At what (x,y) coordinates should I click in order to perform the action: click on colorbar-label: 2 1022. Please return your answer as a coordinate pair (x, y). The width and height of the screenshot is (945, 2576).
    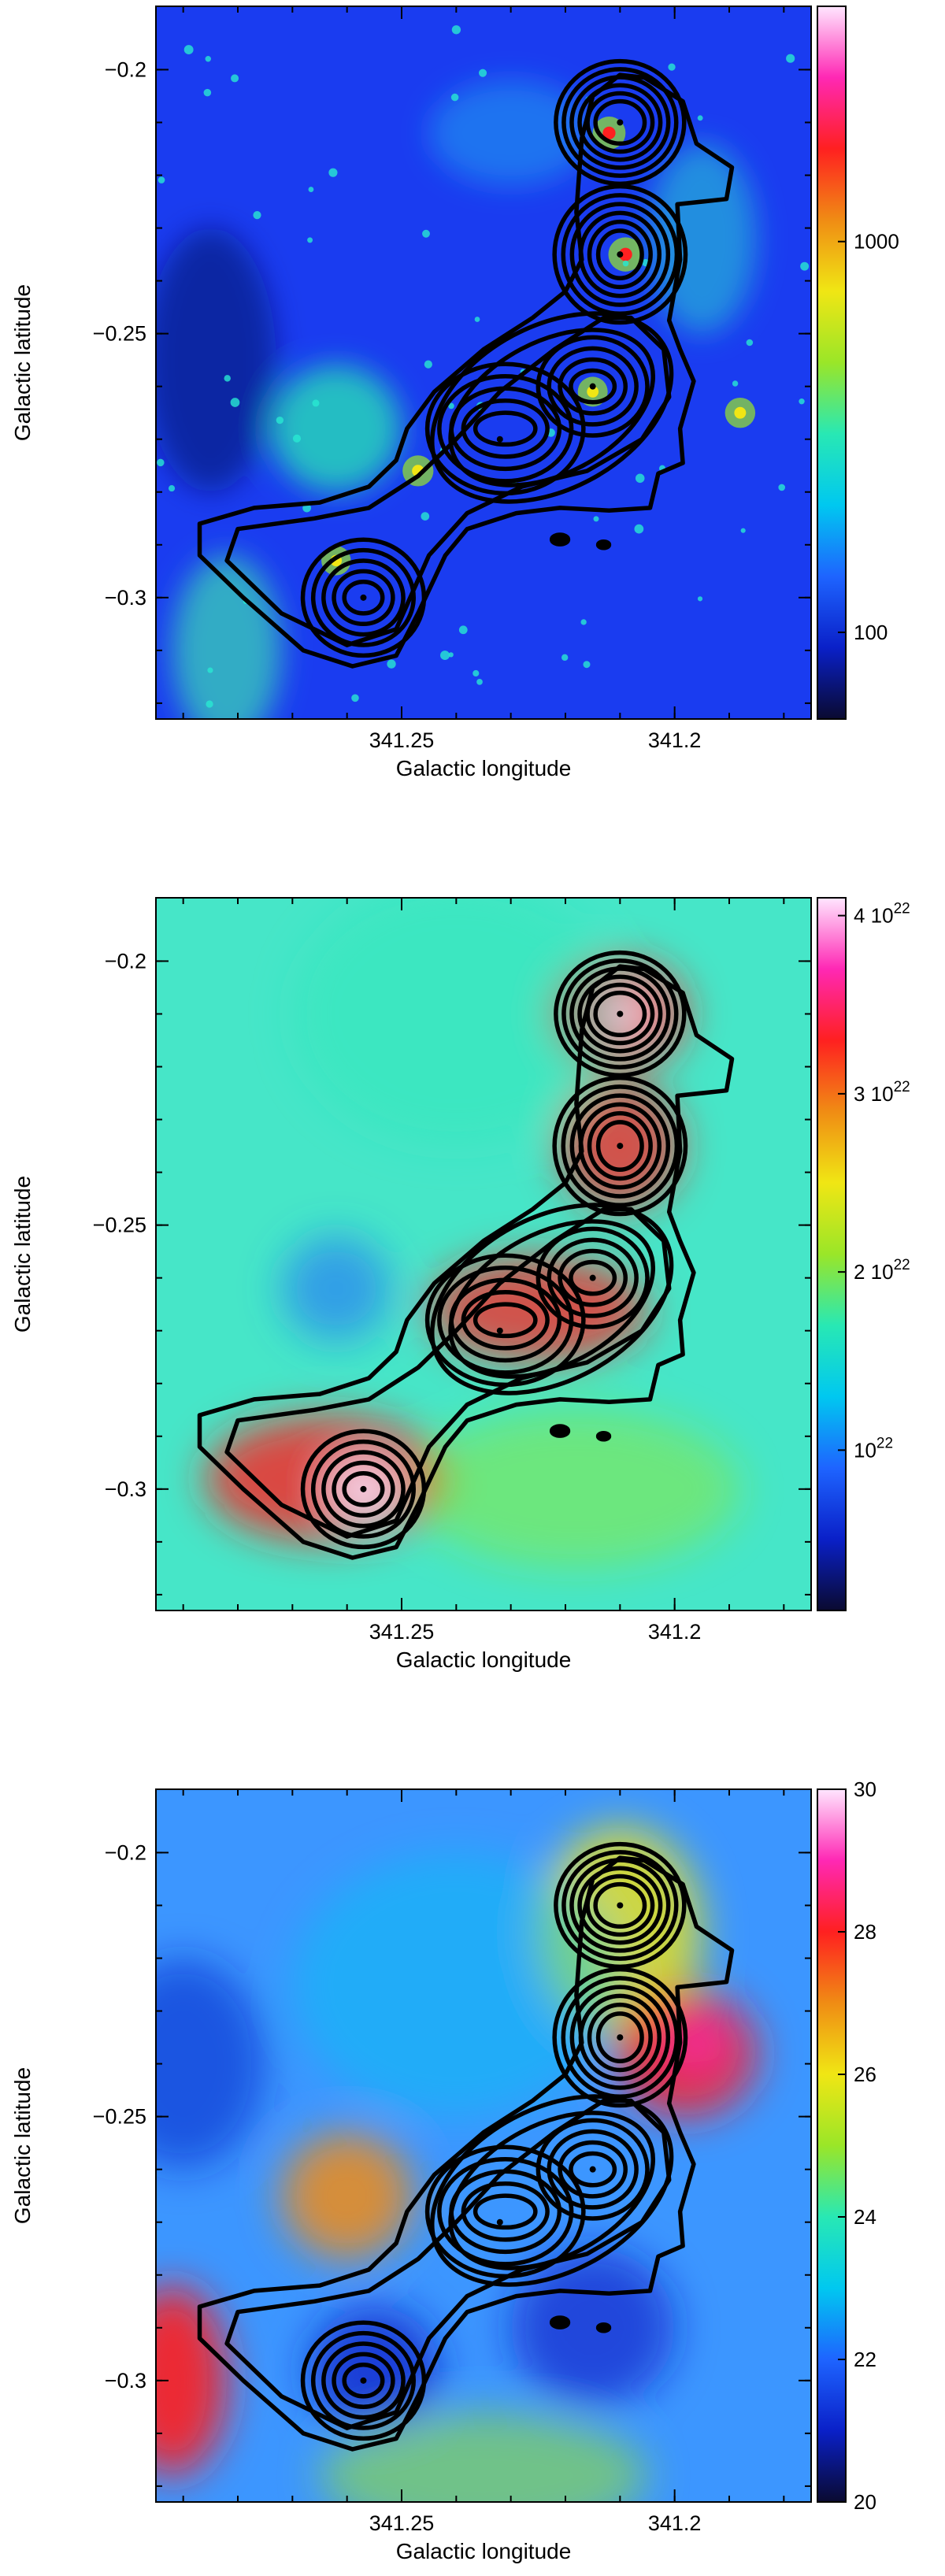
    Looking at the image, I should click on (882, 1270).